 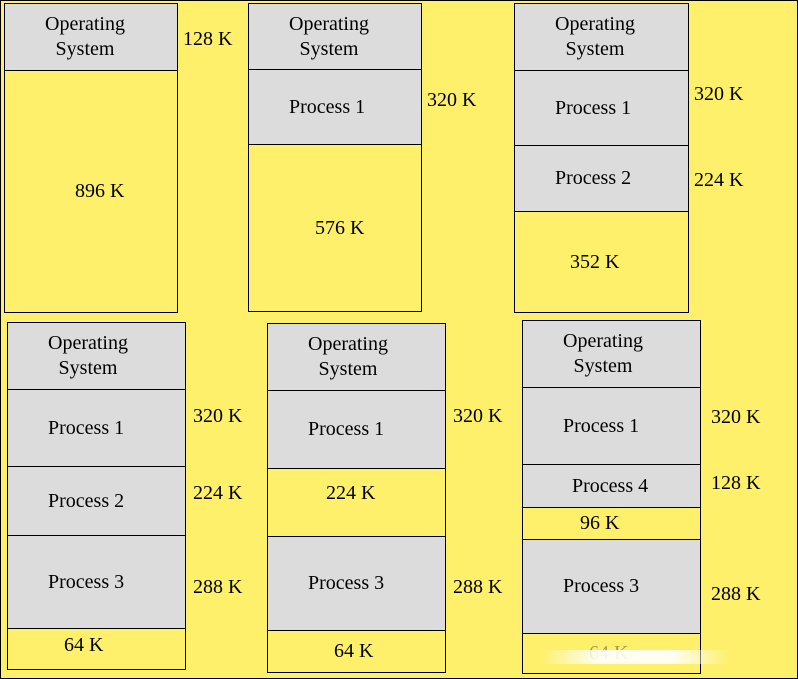 What do you see at coordinates (635, 657) in the screenshot?
I see `watermark-smudge` at bounding box center [635, 657].